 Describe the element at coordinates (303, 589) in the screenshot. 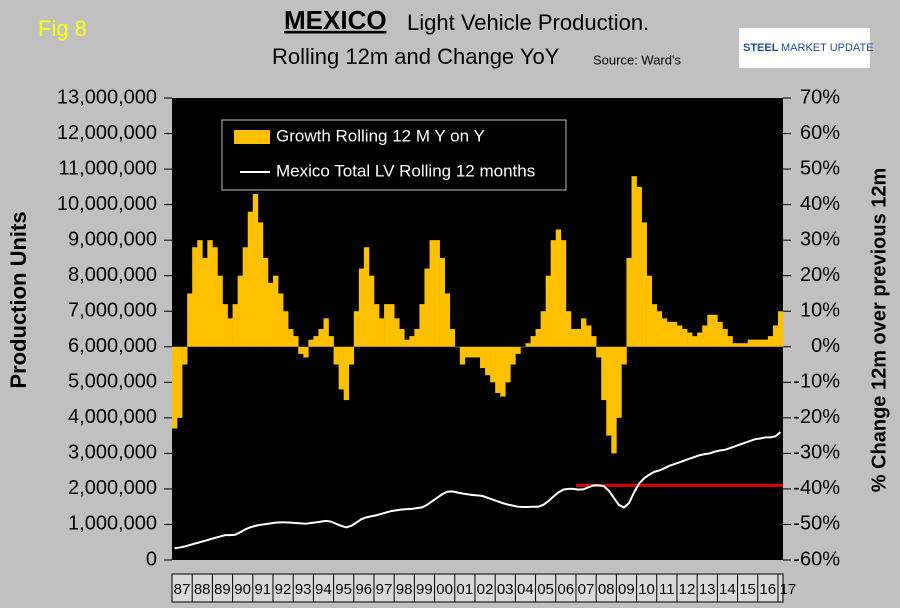

I see `x-tick-label: 93` at that location.